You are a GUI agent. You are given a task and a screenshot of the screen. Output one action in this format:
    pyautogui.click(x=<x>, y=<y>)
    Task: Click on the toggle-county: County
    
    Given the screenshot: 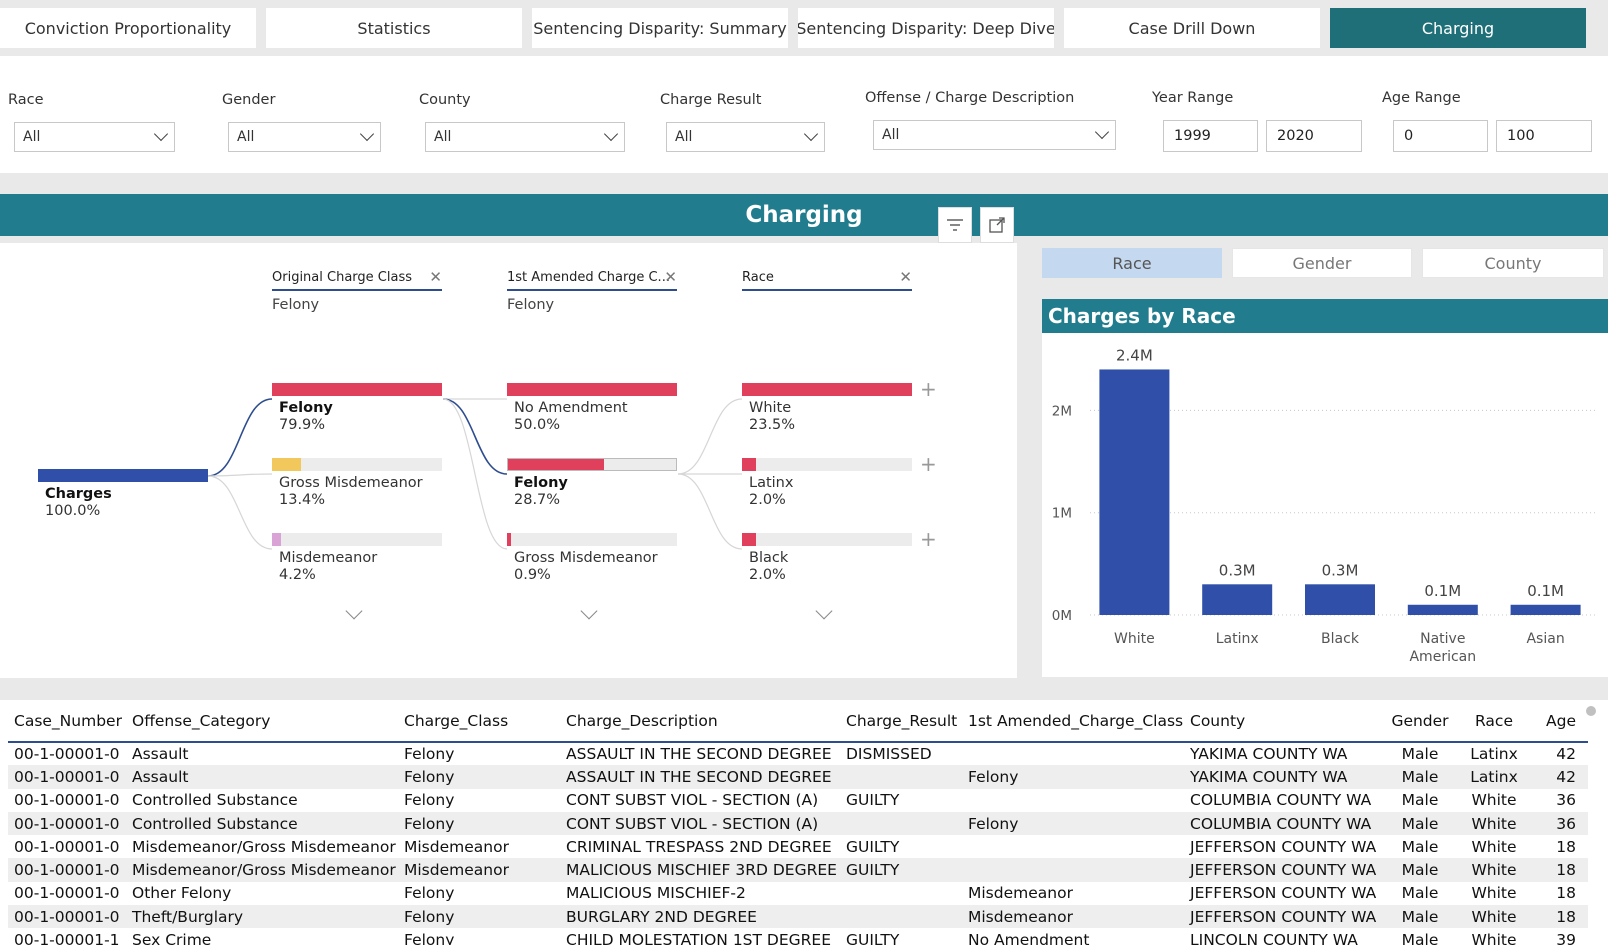 What is the action you would take?
    pyautogui.click(x=1513, y=263)
    